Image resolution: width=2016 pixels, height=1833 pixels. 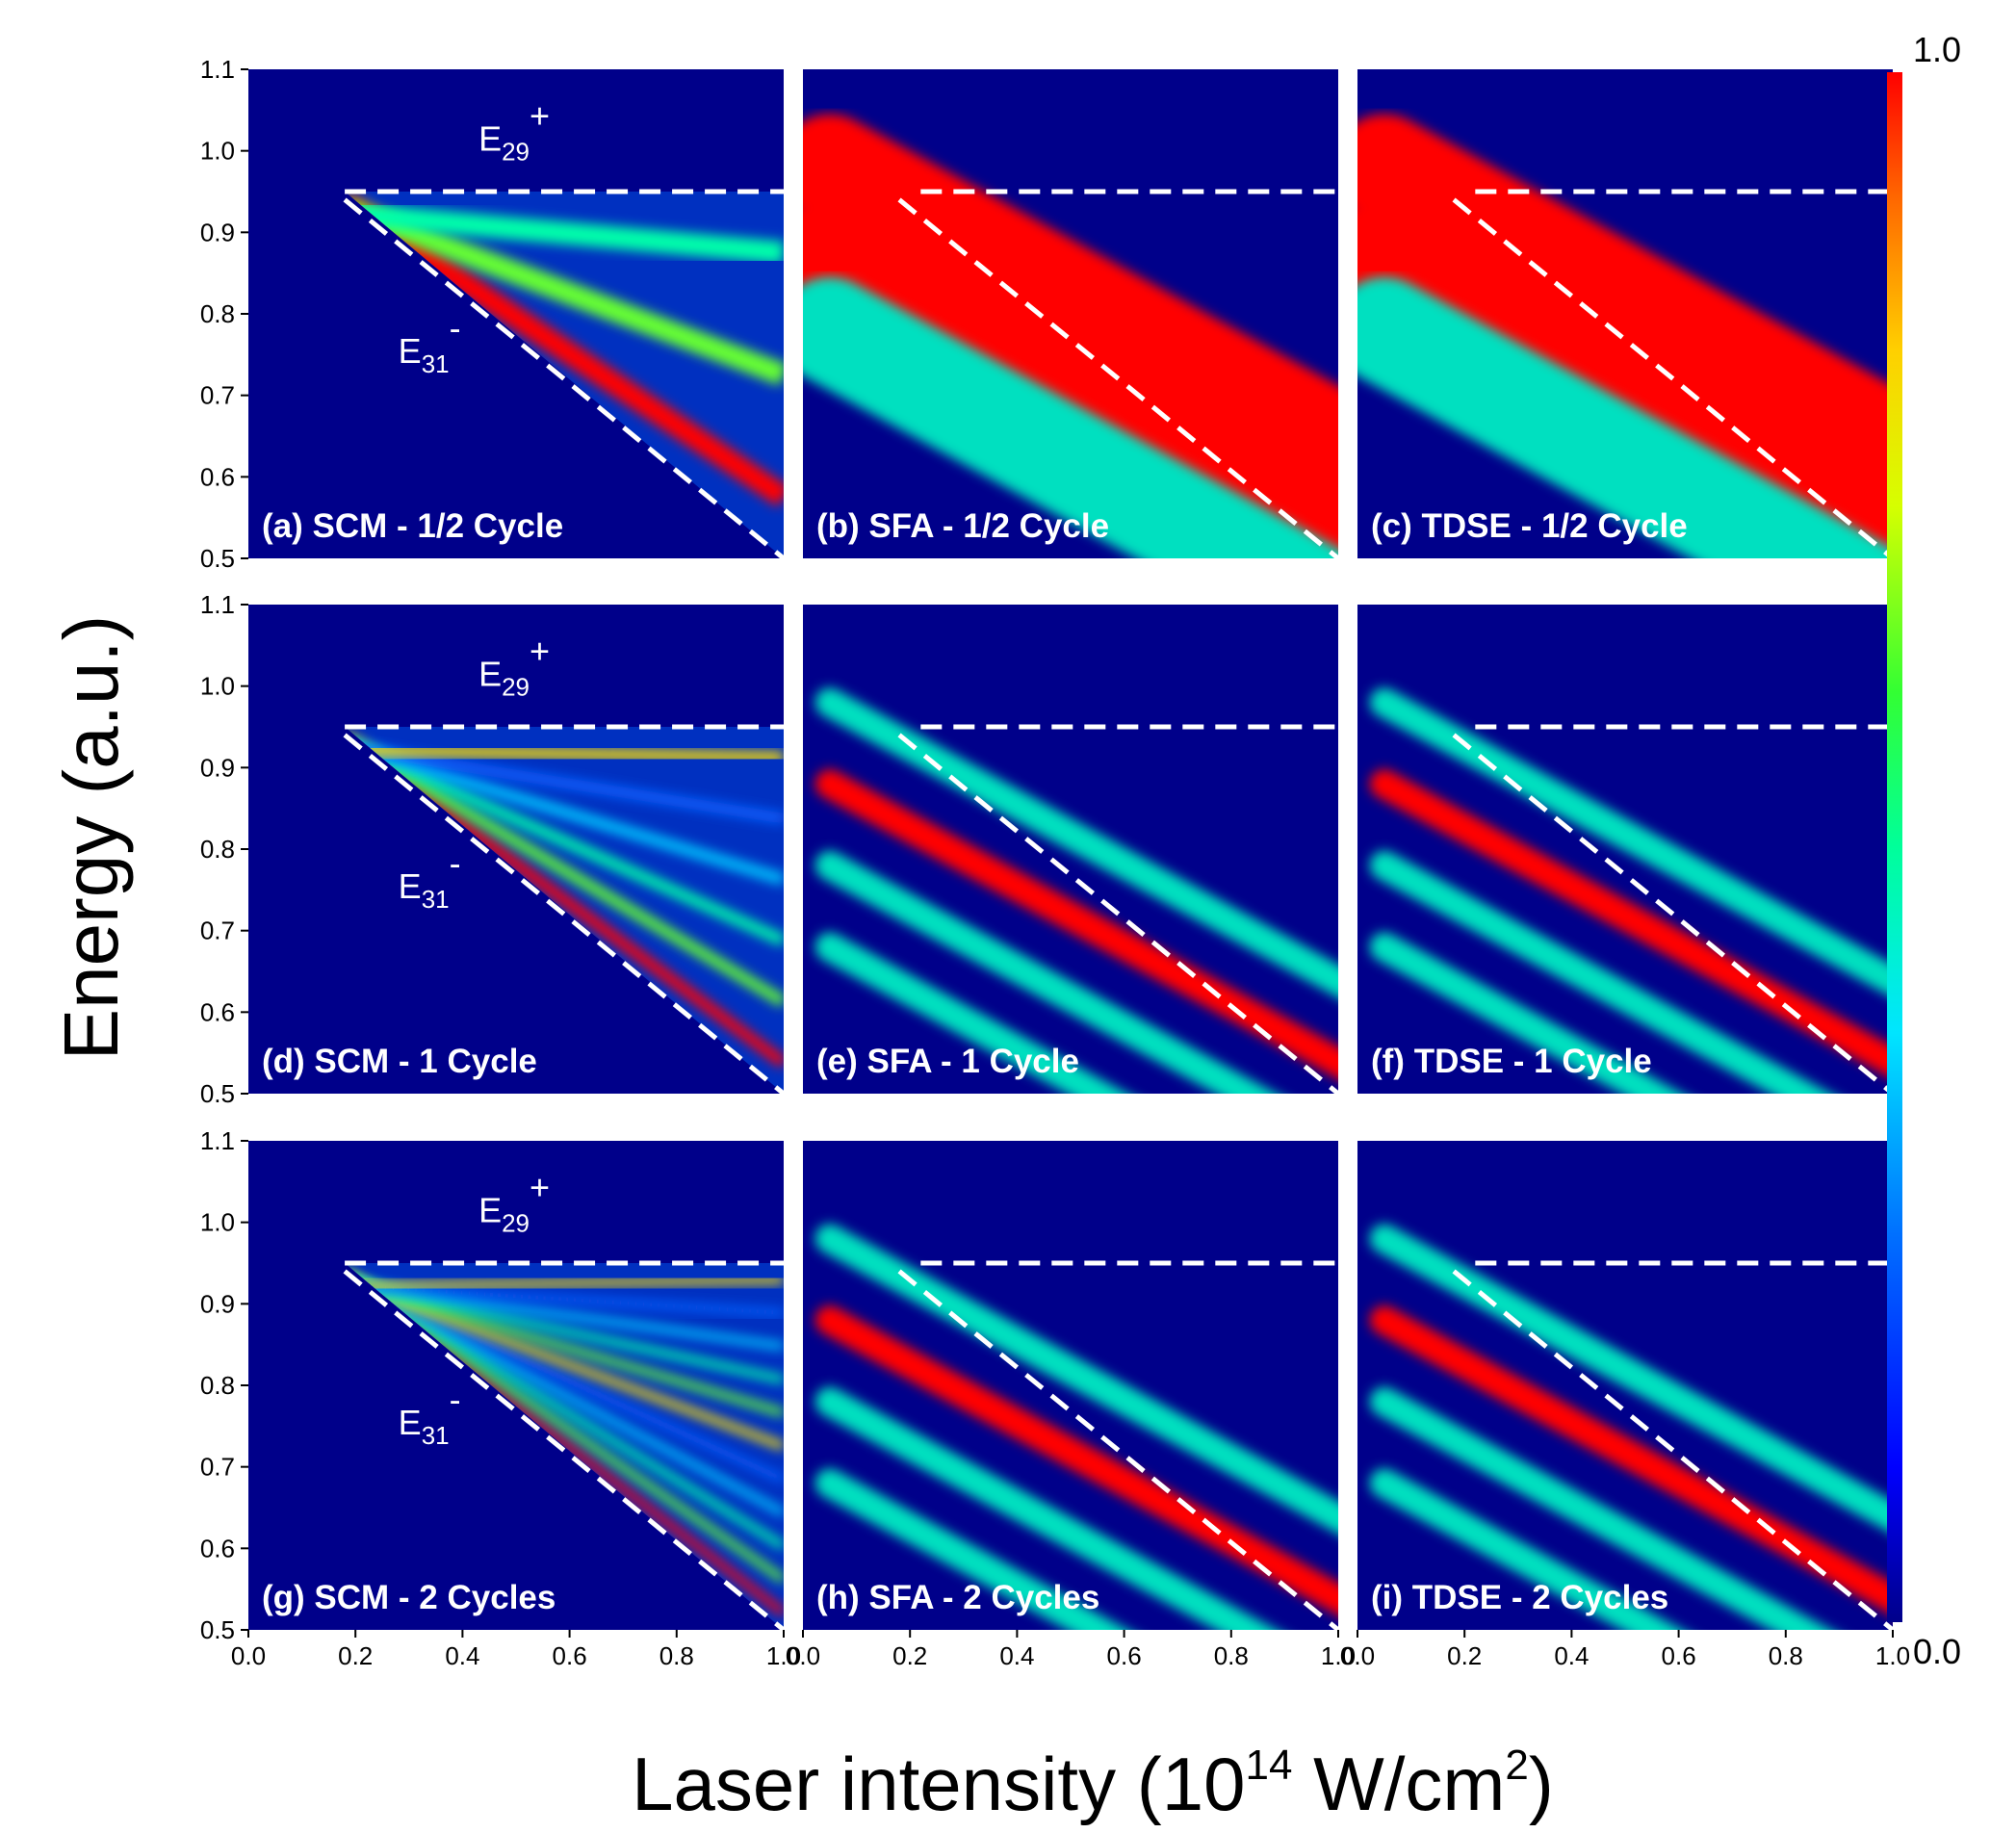 I want to click on colorbar-max-label: 1.0, so click(x=1937, y=50).